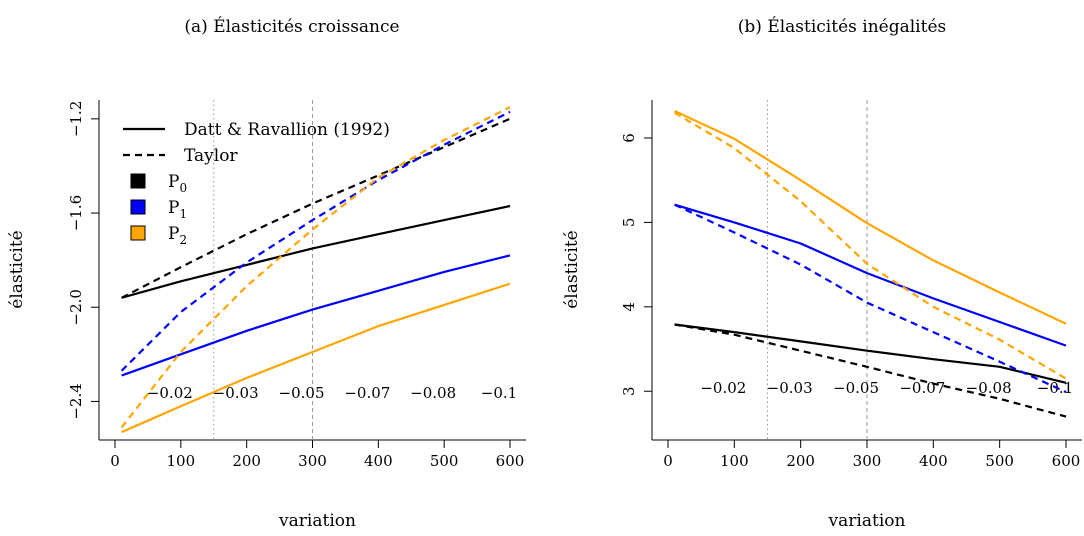 The image size is (1084, 536). Describe the element at coordinates (211, 156) in the screenshot. I see `legend-line-label: Taylor` at that location.